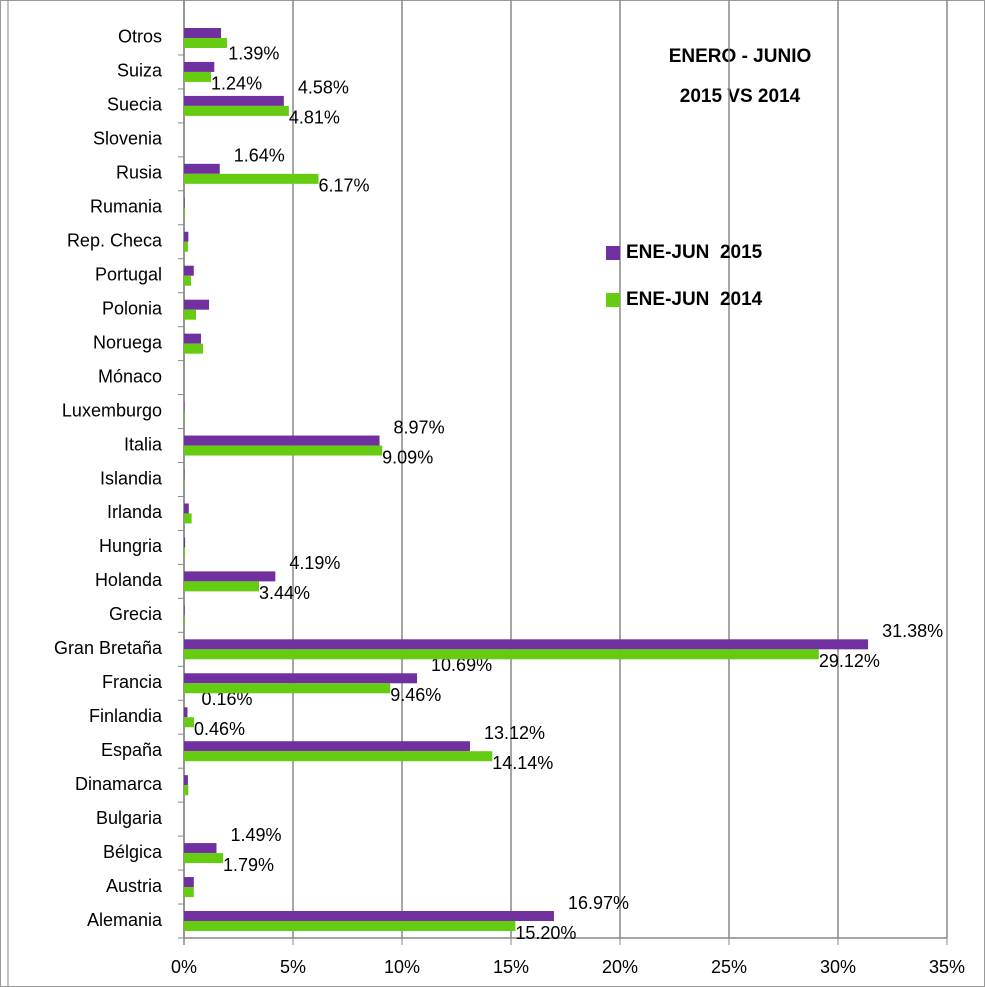  Describe the element at coordinates (112, 410) in the screenshot. I see `y-tick-label: Luxemburgo` at that location.